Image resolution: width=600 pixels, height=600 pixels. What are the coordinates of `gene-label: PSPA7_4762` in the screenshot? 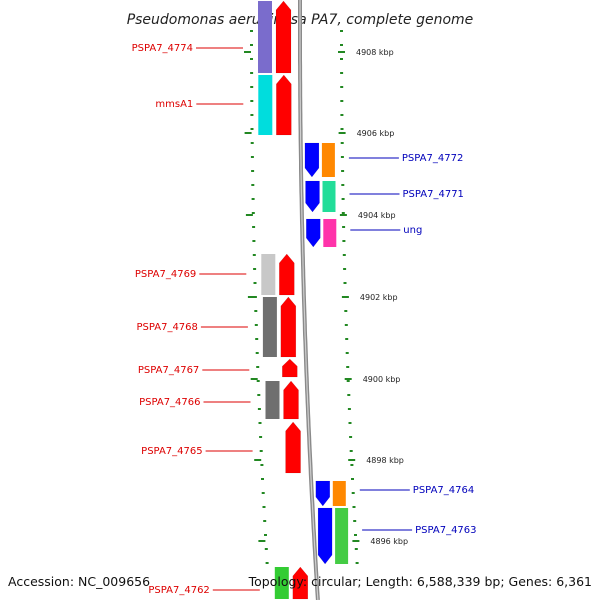 It's located at (178, 590).